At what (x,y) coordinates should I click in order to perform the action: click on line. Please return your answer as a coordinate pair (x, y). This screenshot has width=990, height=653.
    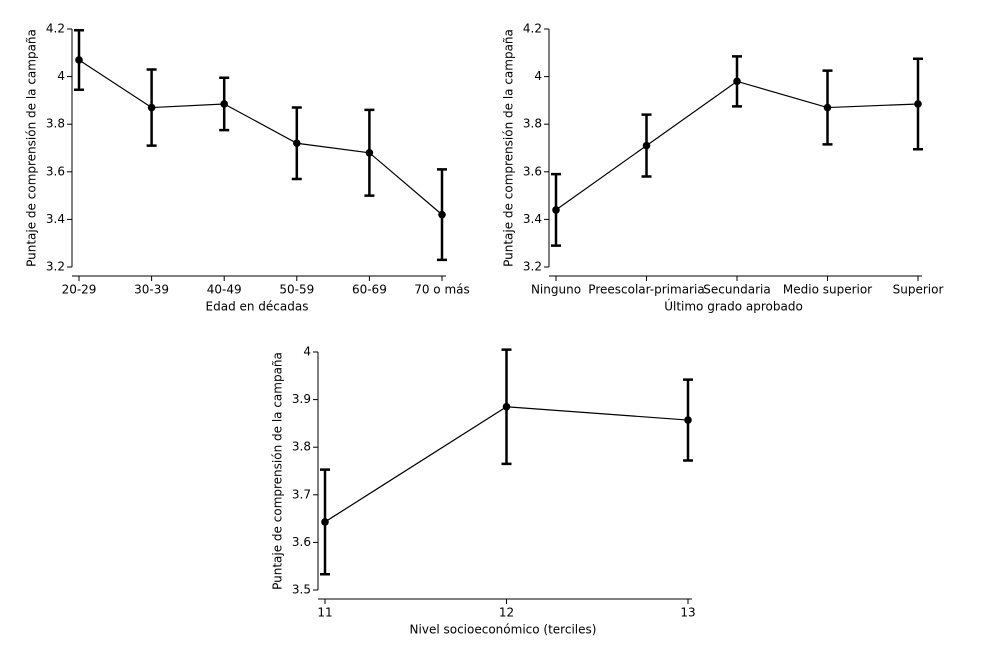
    Looking at the image, I should click on (260, 137).